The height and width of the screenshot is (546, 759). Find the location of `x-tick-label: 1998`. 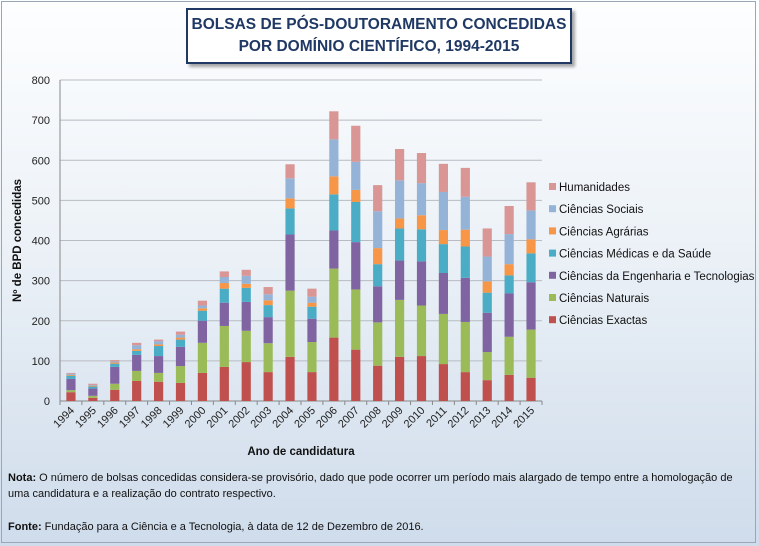

x-tick-label: 1998 is located at coordinates (152, 418).